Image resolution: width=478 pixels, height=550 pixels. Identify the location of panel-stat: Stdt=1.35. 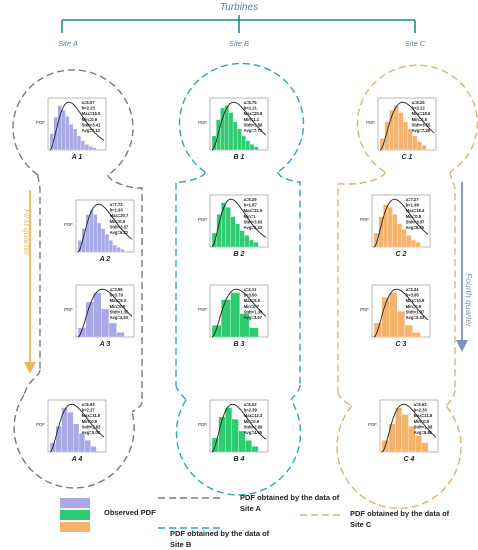
(119, 311).